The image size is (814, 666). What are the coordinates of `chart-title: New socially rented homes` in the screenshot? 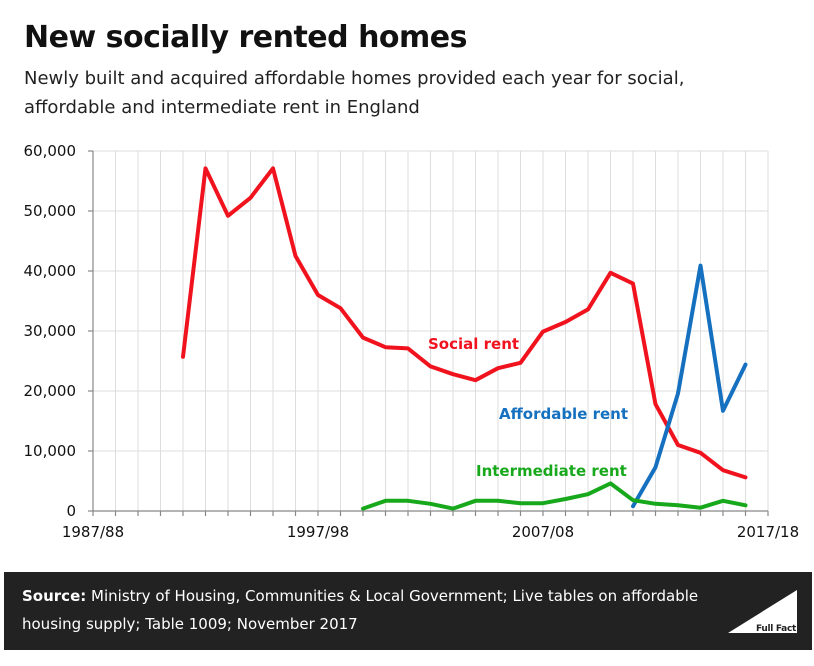 It's located at (246, 37).